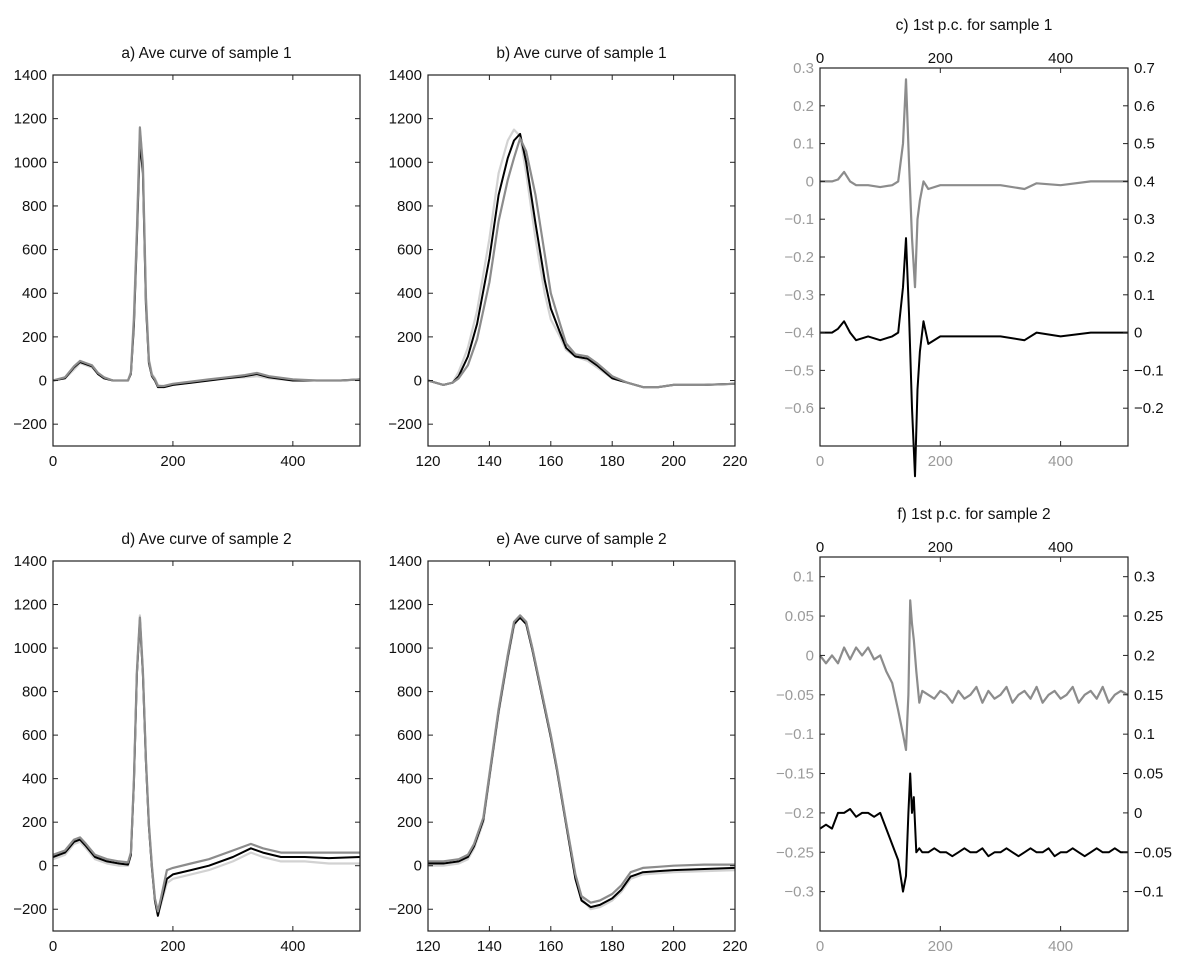 The height and width of the screenshot is (960, 1196). I want to click on y-tick-label-right: 0.1, so click(1144, 734).